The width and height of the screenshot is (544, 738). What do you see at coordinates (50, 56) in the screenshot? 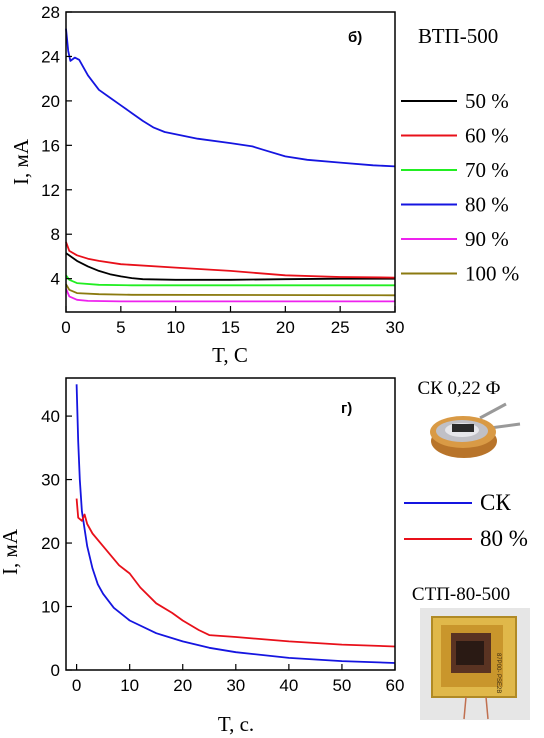
I see `y-tick-label: 24` at bounding box center [50, 56].